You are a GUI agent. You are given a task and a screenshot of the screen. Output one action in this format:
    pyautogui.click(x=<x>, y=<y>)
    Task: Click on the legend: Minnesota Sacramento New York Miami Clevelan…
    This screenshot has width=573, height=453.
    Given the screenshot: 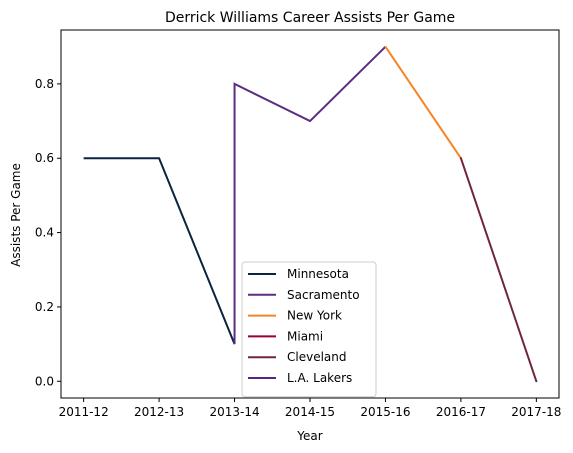 What is the action you would take?
    pyautogui.click(x=309, y=329)
    